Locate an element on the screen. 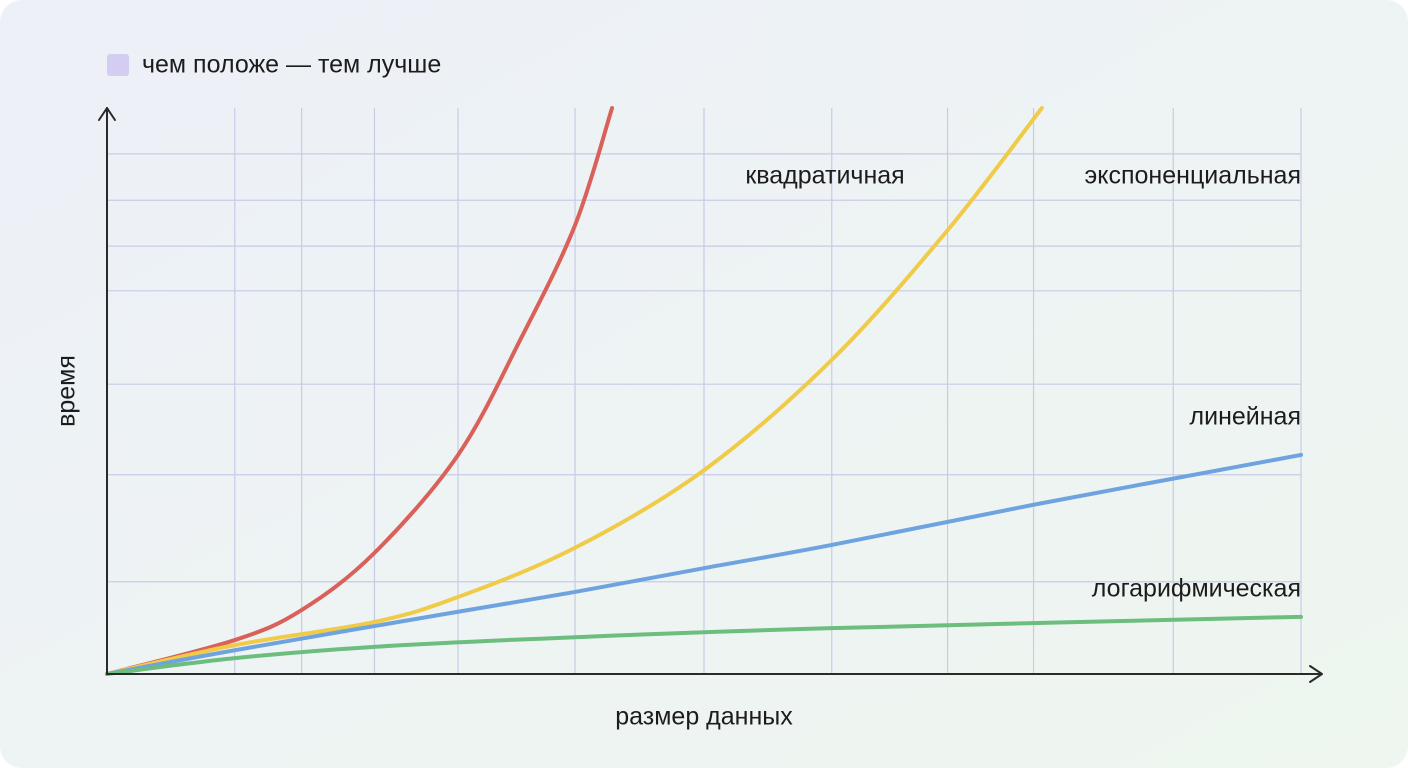  x-axis-label: размер данных is located at coordinates (704, 717).